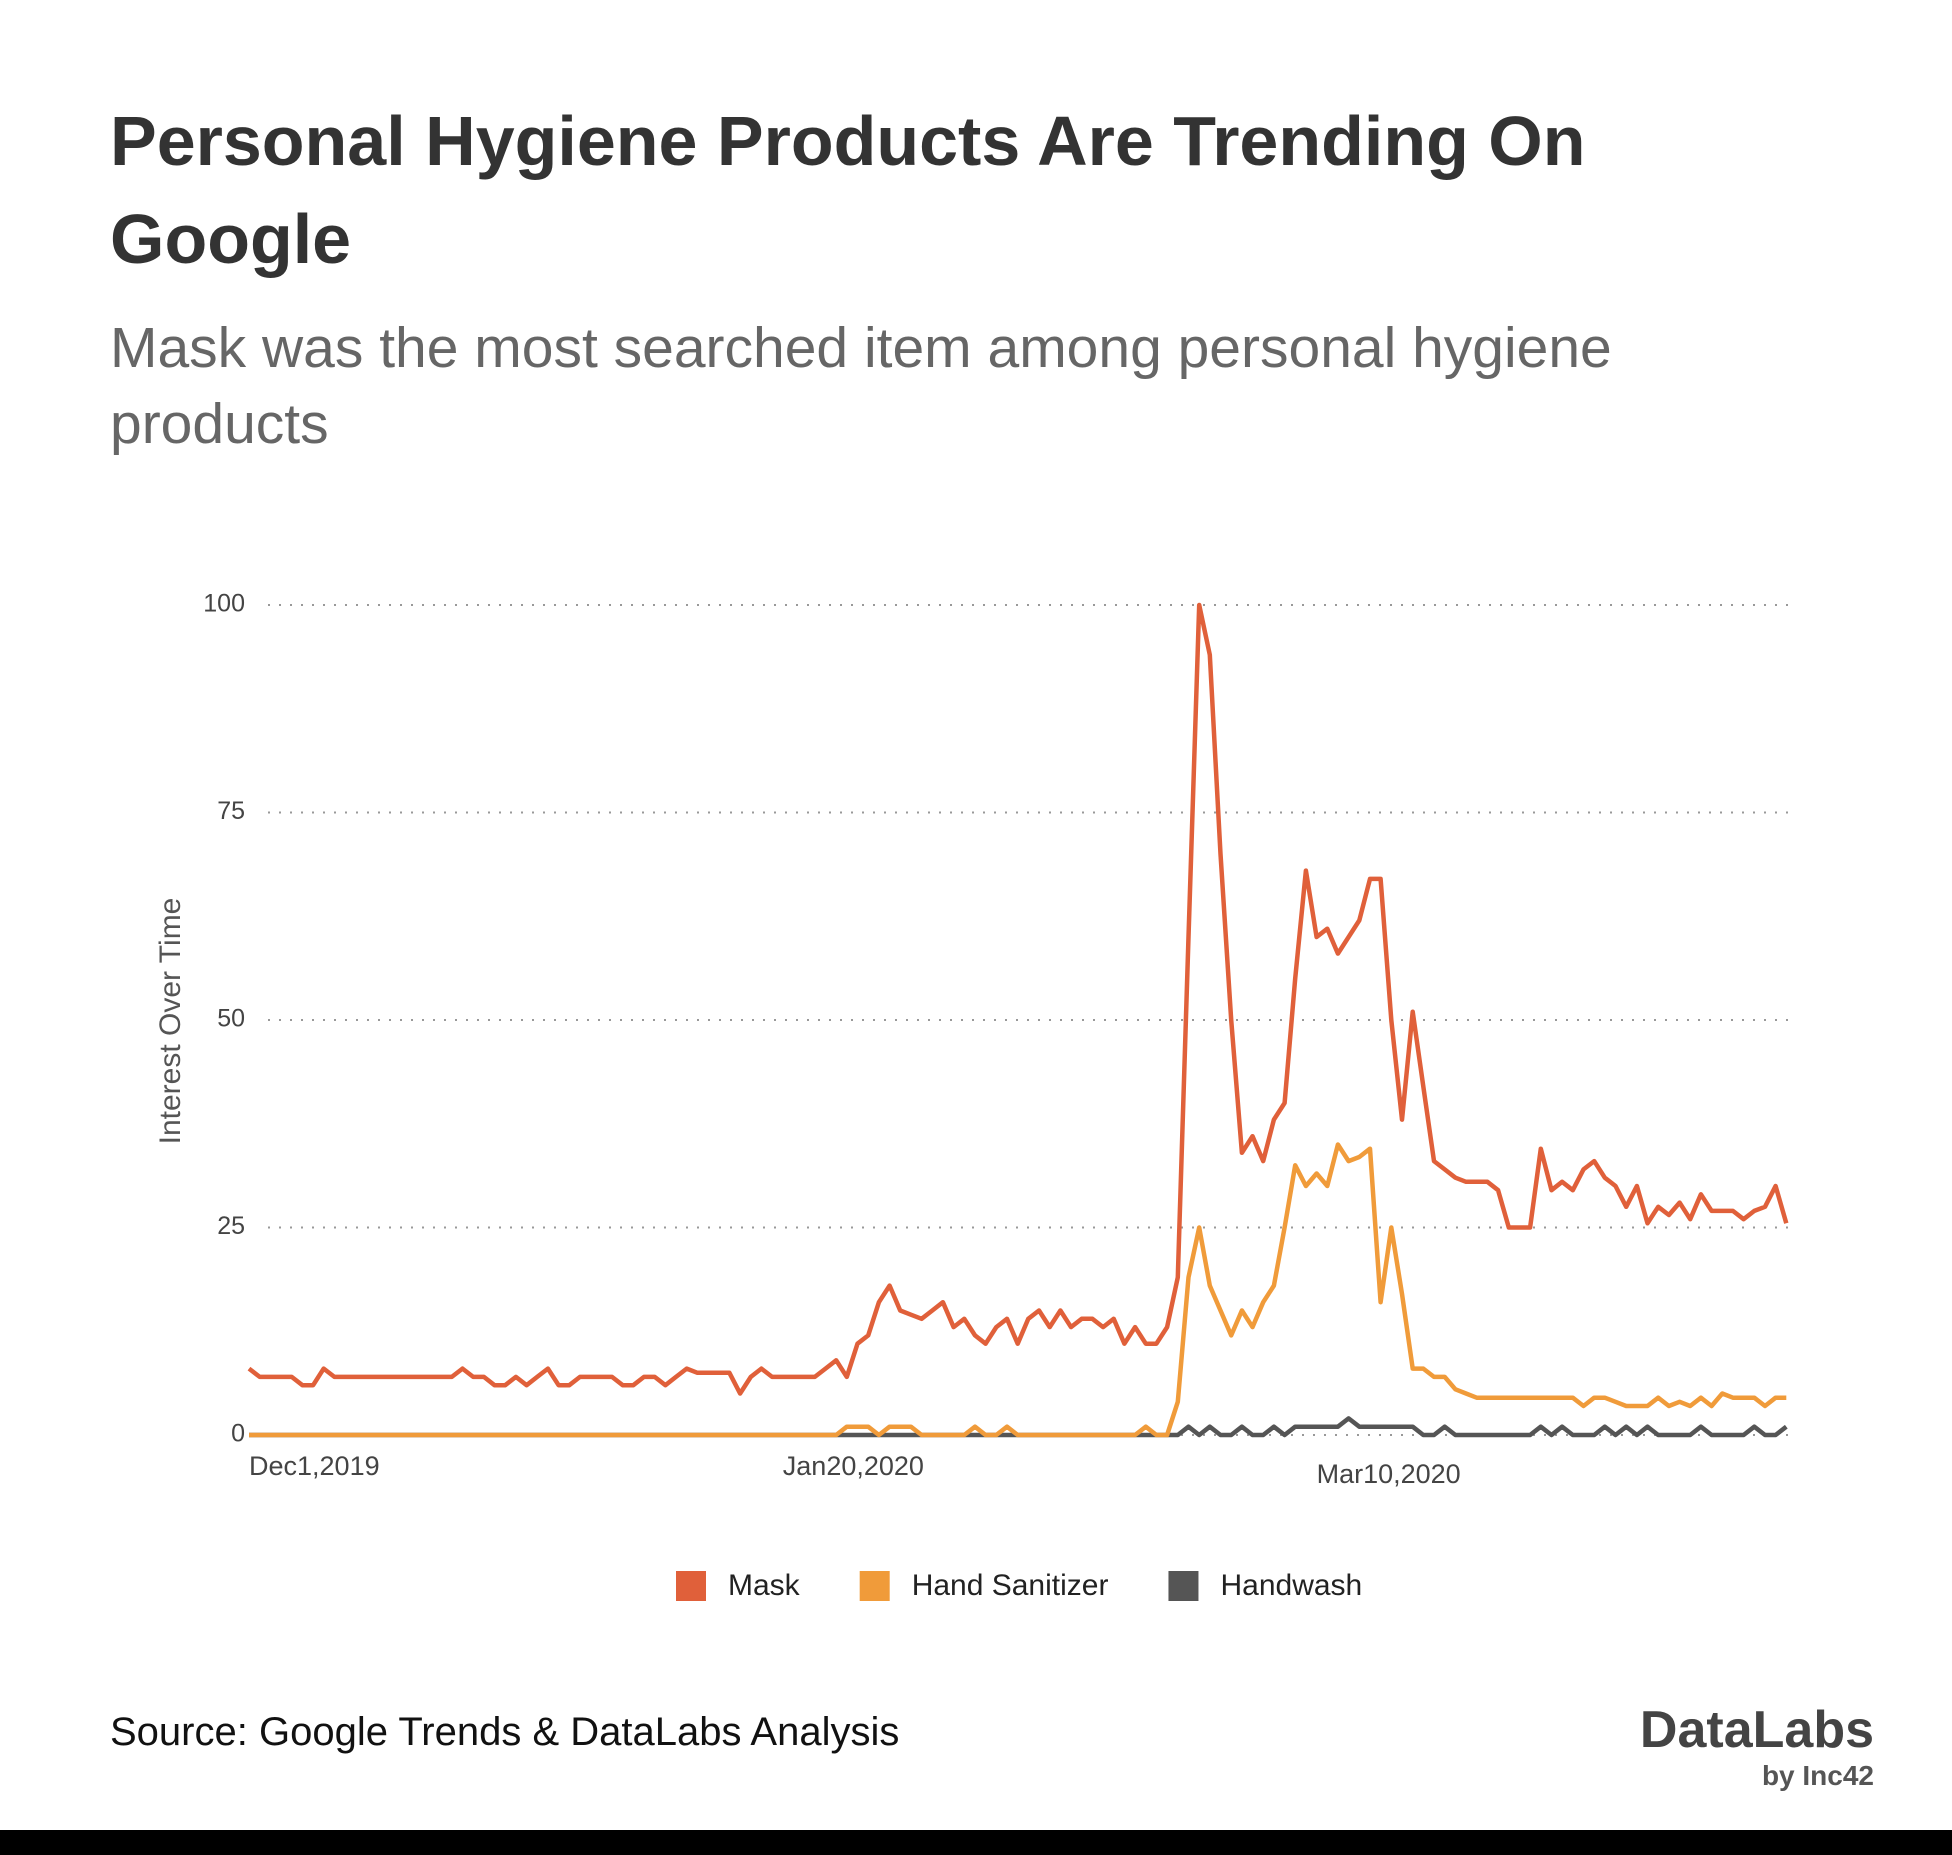 The height and width of the screenshot is (1855, 1952). What do you see at coordinates (224, 604) in the screenshot?
I see `y-tick-label: 100` at bounding box center [224, 604].